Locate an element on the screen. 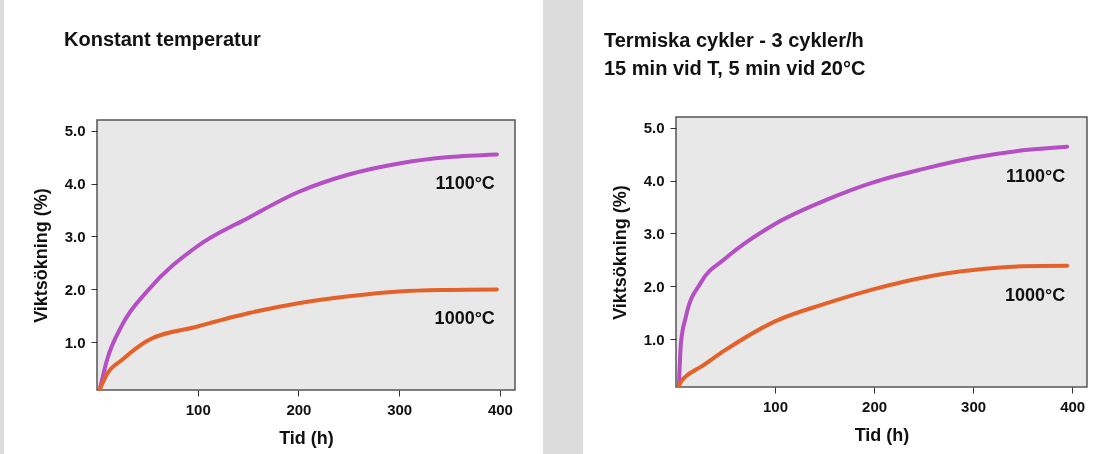 The width and height of the screenshot is (1094, 454). chart-title: Termiska cykler - 3 cykler/h is located at coordinates (734, 40).